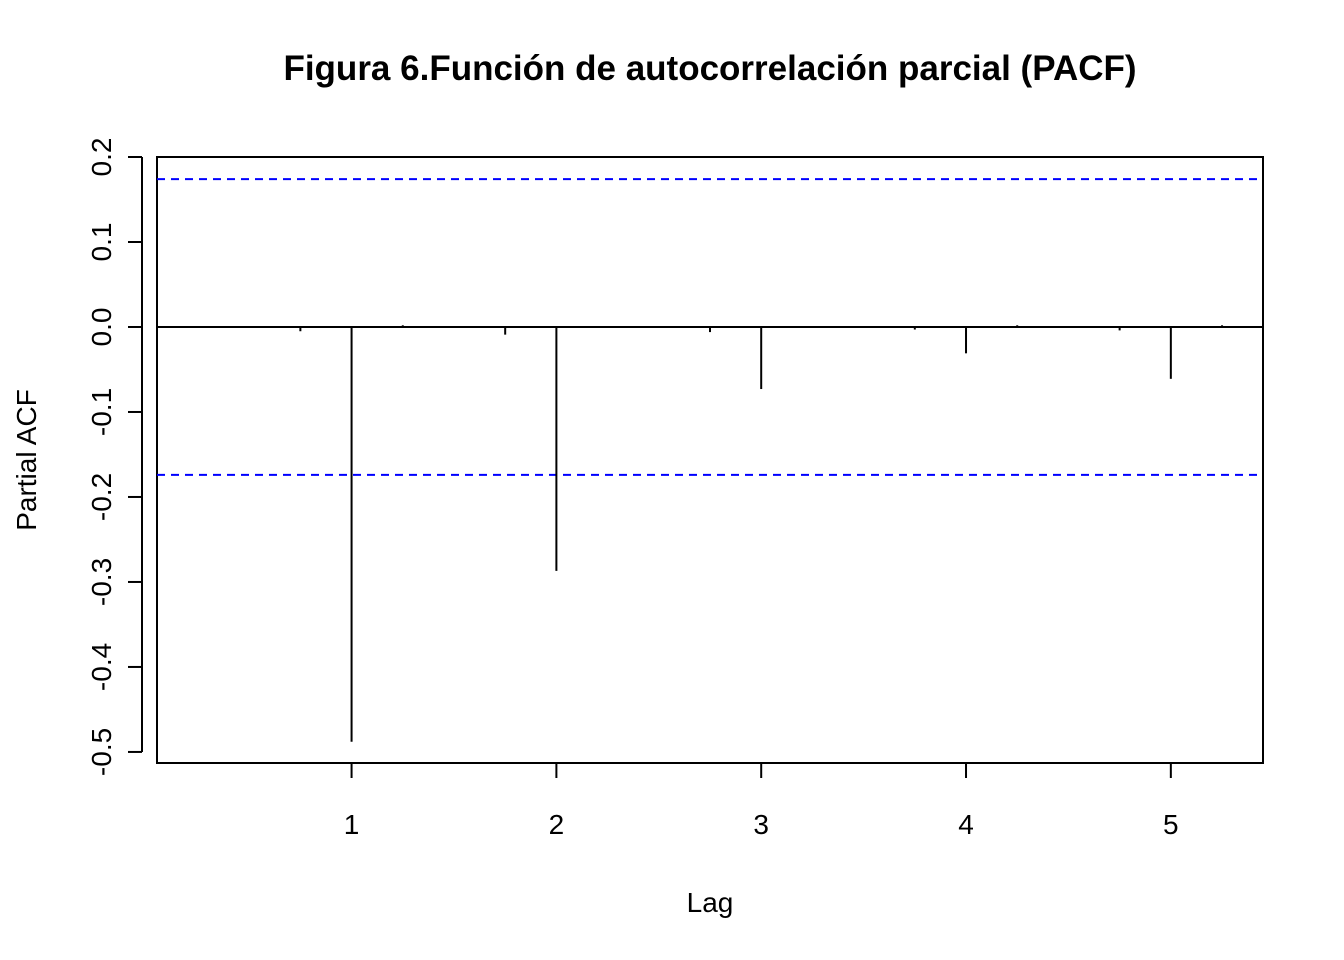 Image resolution: width=1344 pixels, height=960 pixels. I want to click on x-tick-label: 3, so click(761, 824).